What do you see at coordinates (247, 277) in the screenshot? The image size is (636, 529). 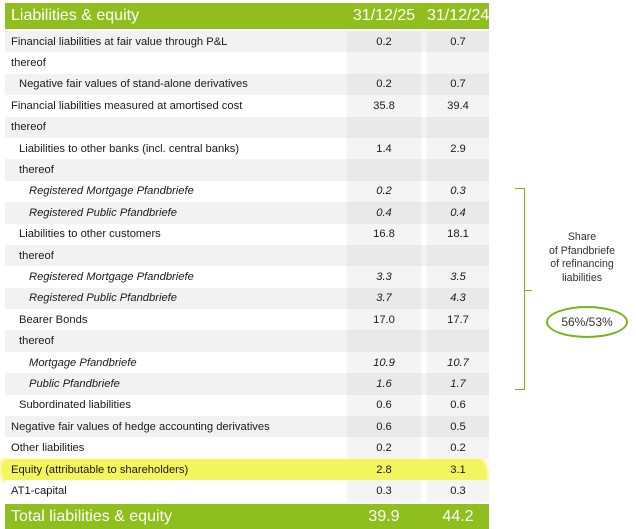 I see `table-row: Registered Mortgage Pfandbriefe 3.3 3.5` at bounding box center [247, 277].